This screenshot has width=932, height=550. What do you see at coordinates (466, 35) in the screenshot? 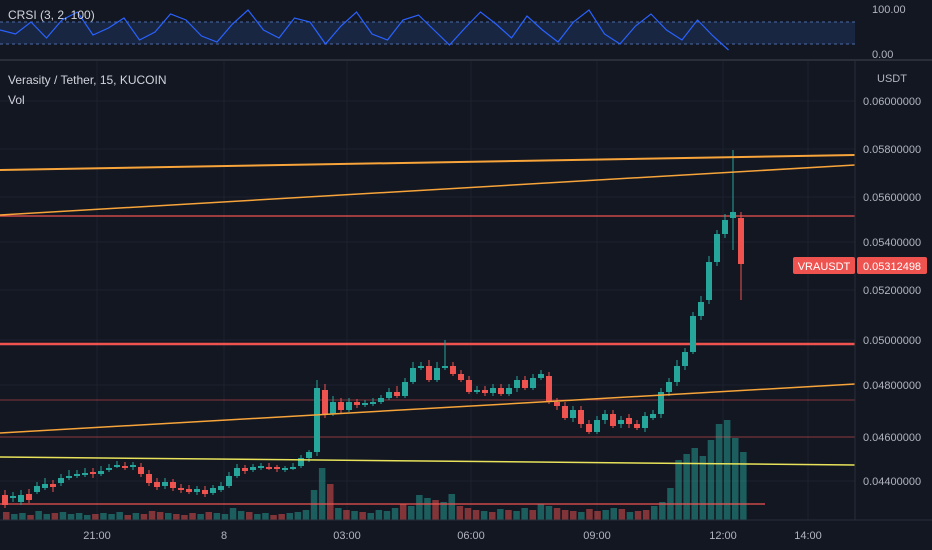
I see `crsi-panel` at bounding box center [466, 35].